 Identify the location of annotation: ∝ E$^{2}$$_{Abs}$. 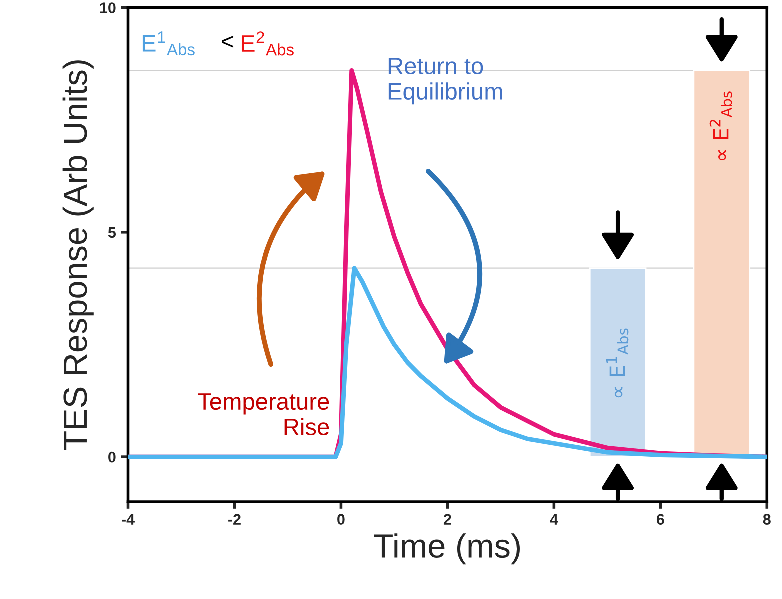
(721, 126).